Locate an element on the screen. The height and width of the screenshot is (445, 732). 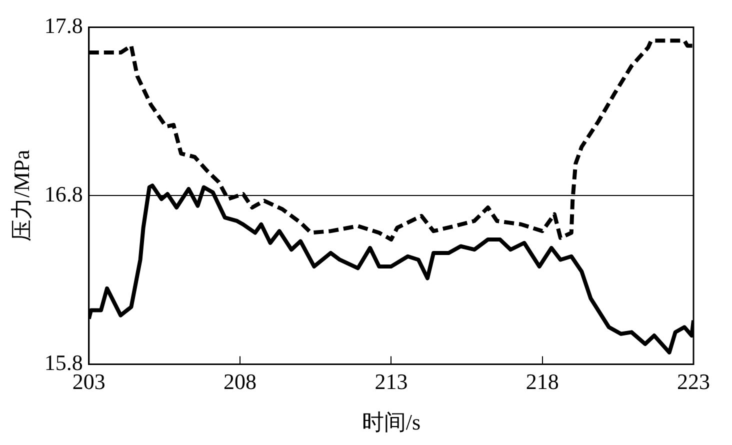
x-tick-label: 218 is located at coordinates (542, 381).